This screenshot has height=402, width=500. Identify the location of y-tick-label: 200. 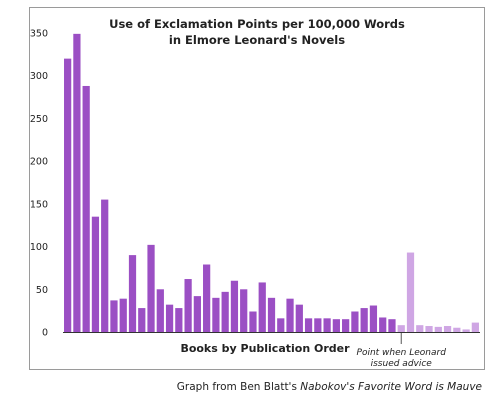
(39, 162).